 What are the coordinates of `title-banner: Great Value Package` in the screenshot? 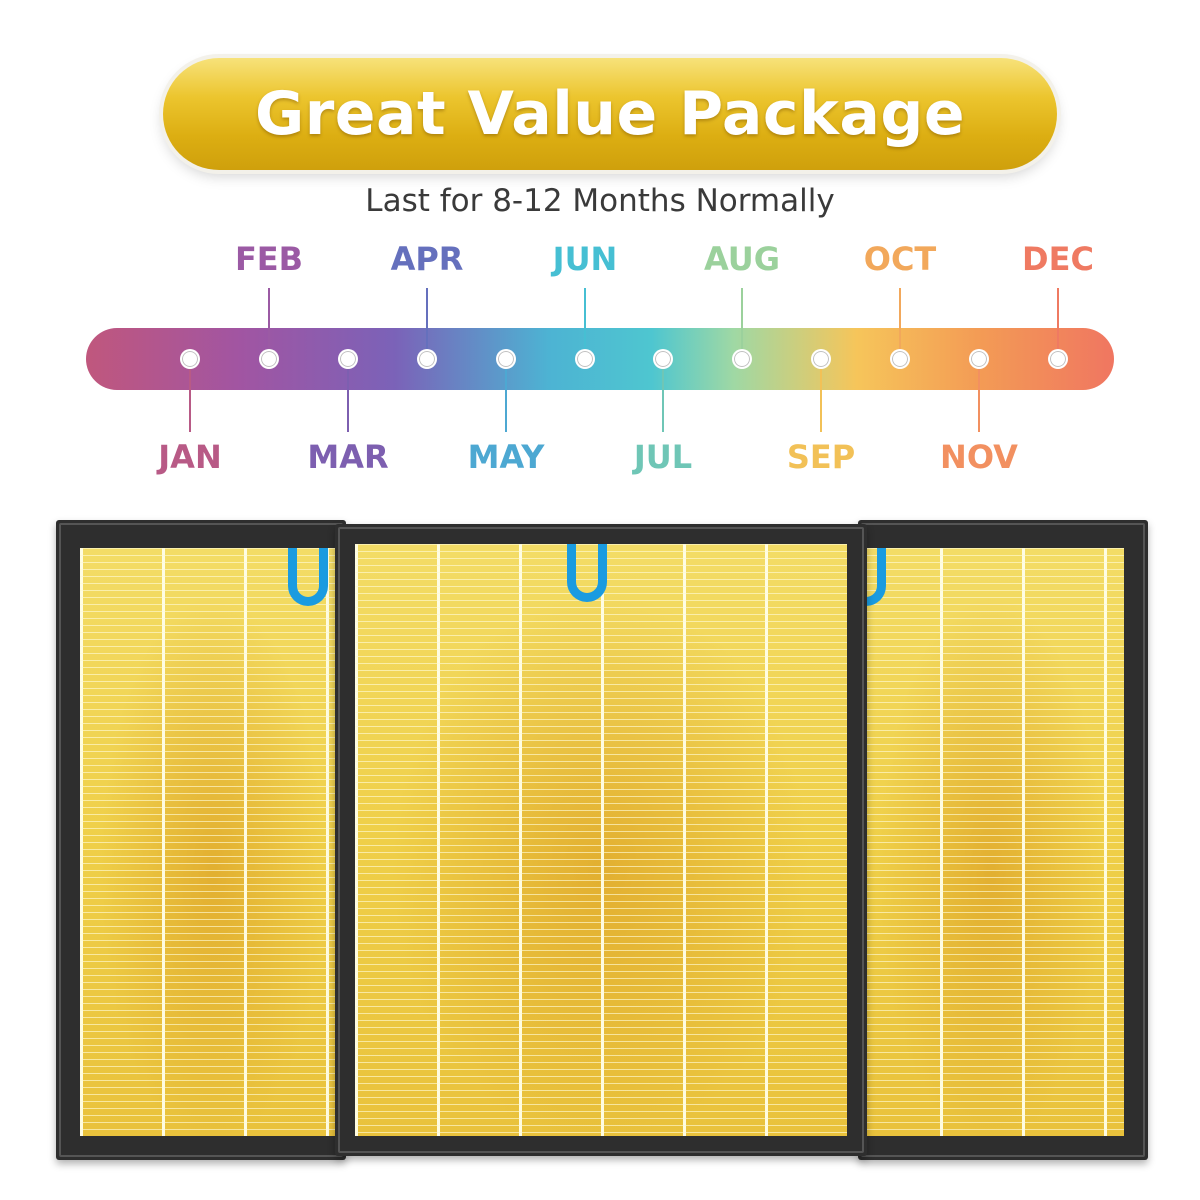 It's located at (610, 114).